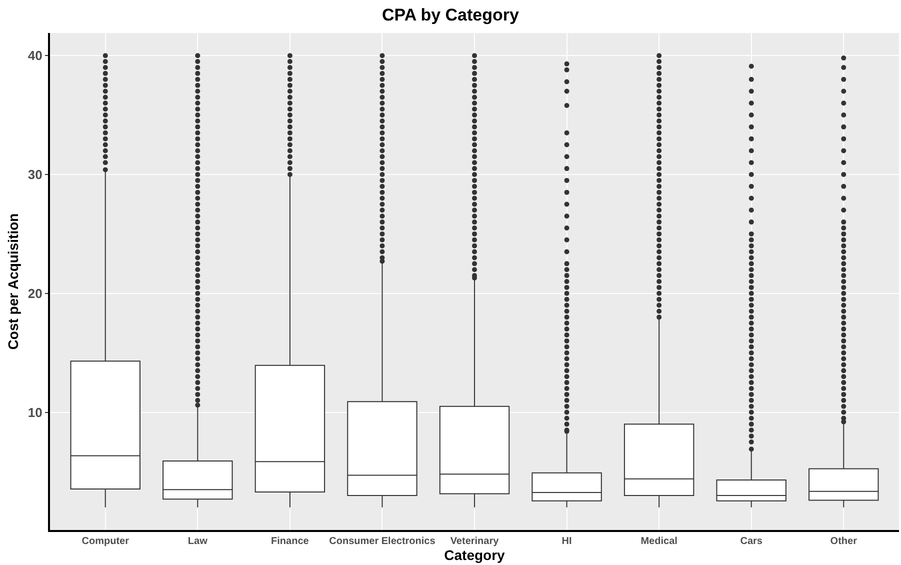  What do you see at coordinates (35, 174) in the screenshot?
I see `y-tick-label: 30` at bounding box center [35, 174].